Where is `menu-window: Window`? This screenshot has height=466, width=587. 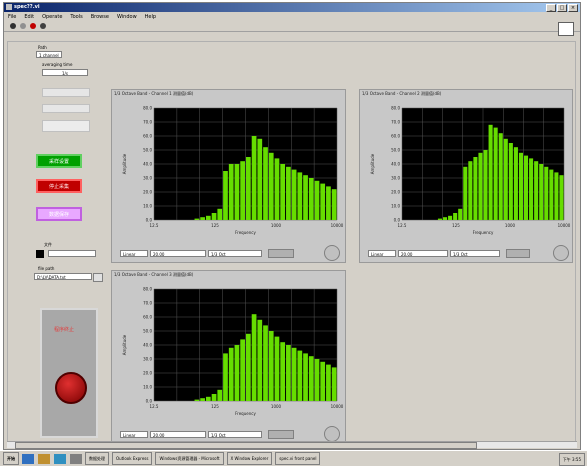 menu-window: Window is located at coordinates (126, 17).